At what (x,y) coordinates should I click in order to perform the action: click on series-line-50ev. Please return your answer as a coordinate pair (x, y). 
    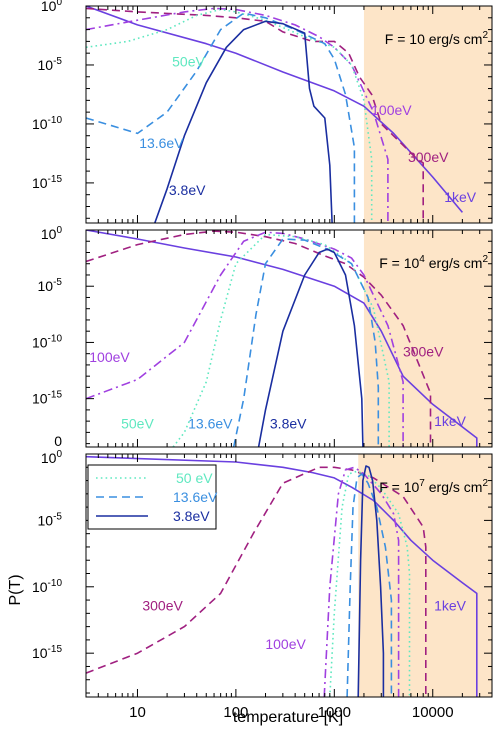
    Looking at the image, I should click on (370, 583).